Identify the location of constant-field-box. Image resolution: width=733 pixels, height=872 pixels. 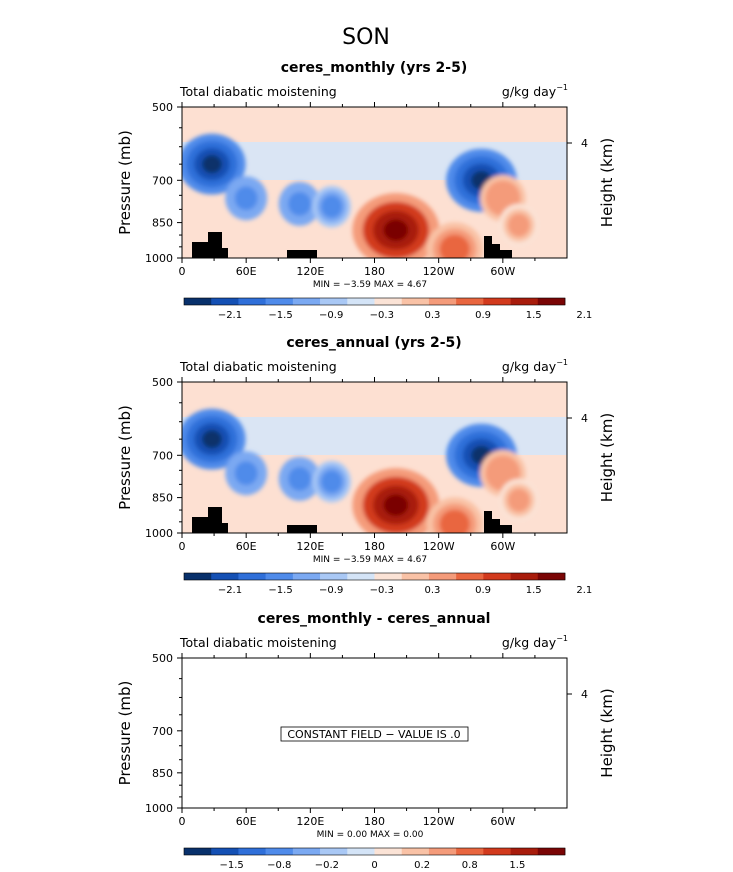
(374, 734).